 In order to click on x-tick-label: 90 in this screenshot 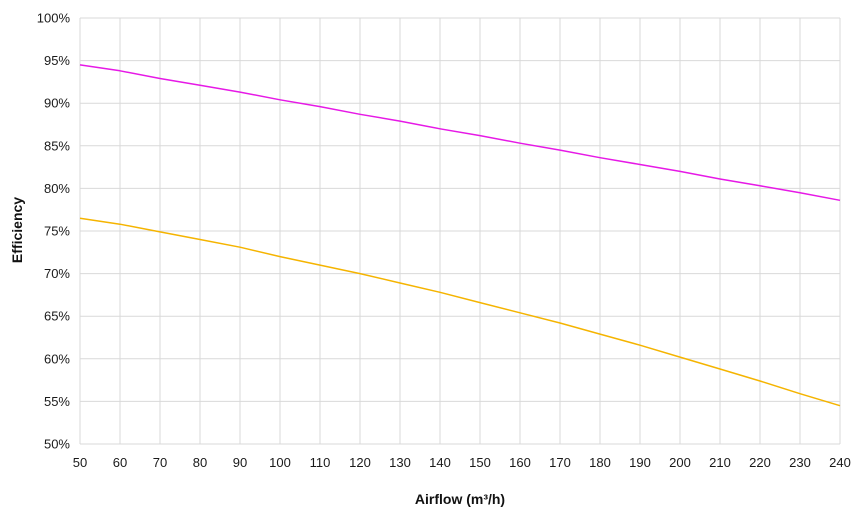, I will do `click(240, 462)`.